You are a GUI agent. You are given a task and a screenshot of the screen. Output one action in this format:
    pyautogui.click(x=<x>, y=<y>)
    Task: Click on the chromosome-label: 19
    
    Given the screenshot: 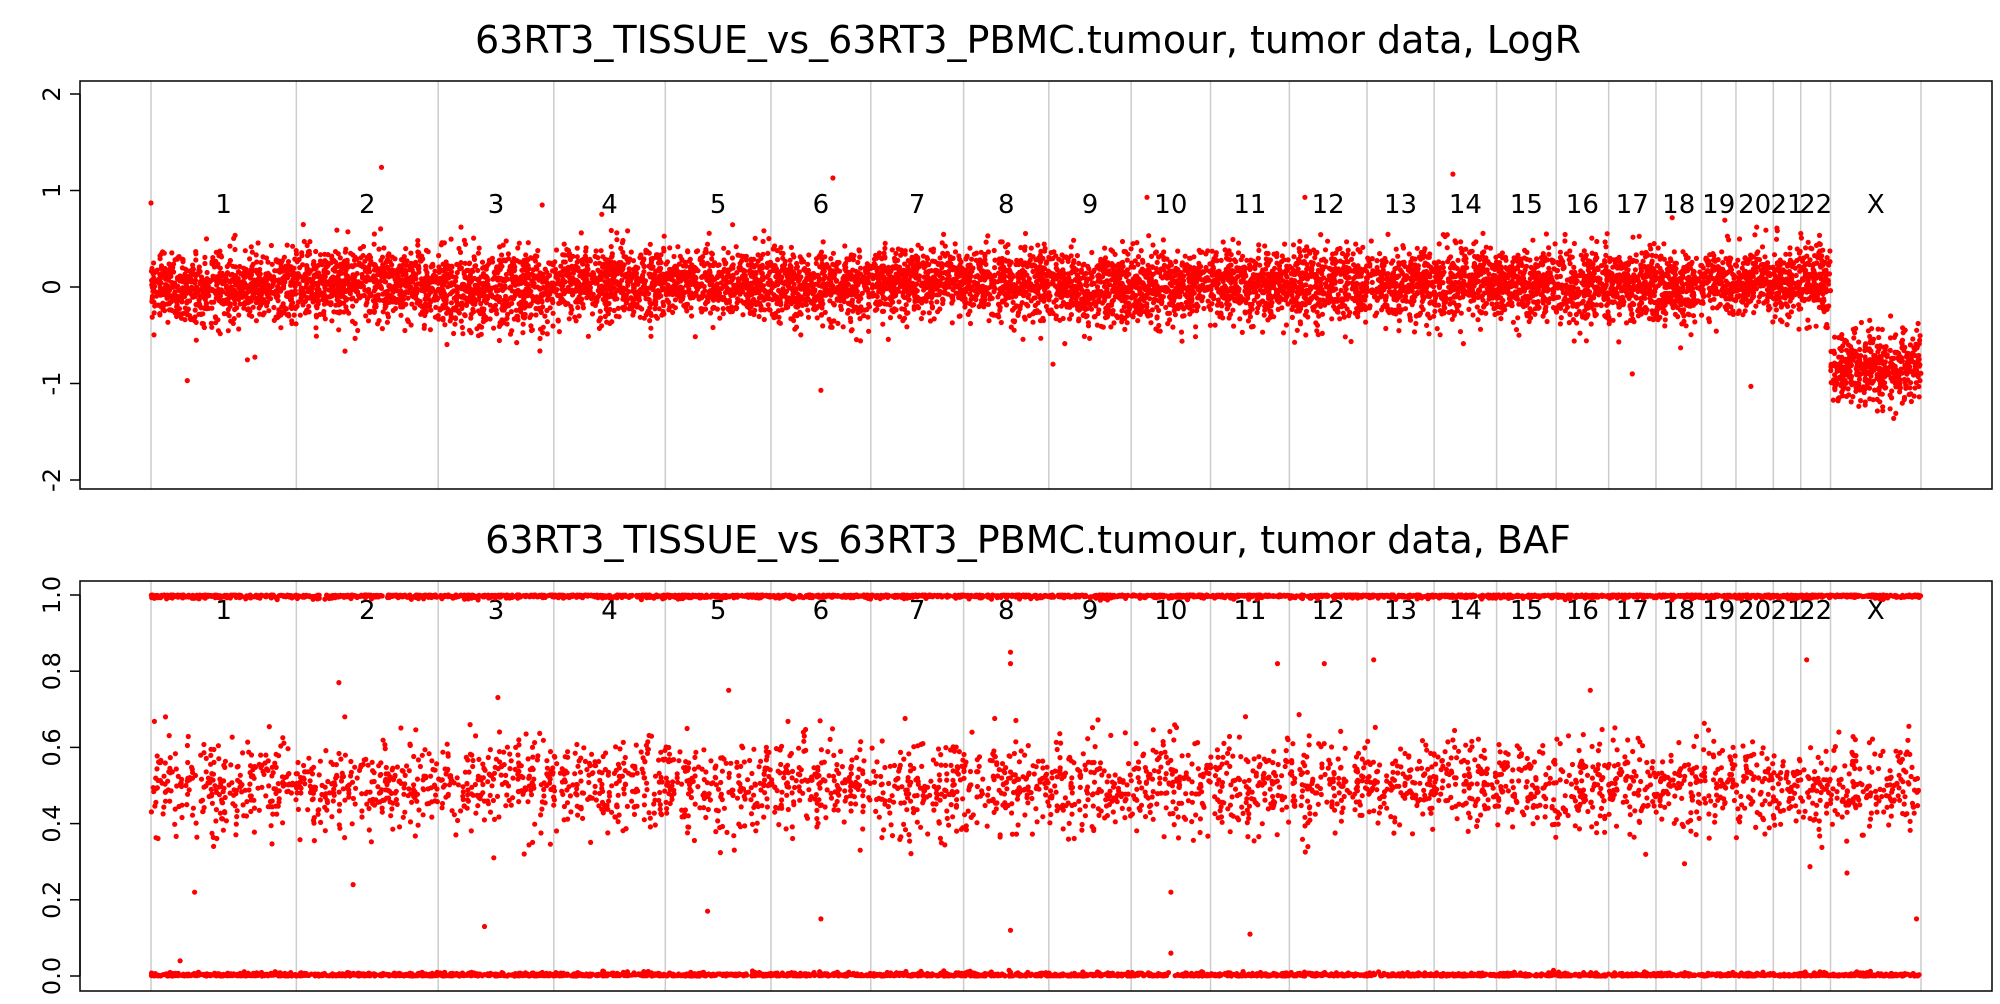 What is the action you would take?
    pyautogui.click(x=1718, y=205)
    